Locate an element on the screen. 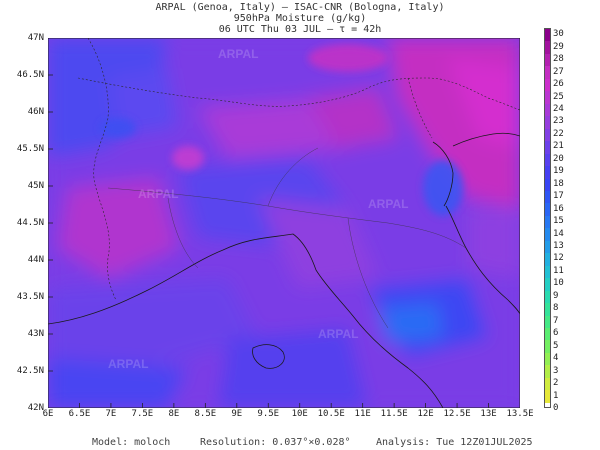  lat-tick-label: 43N is located at coordinates (35, 334).